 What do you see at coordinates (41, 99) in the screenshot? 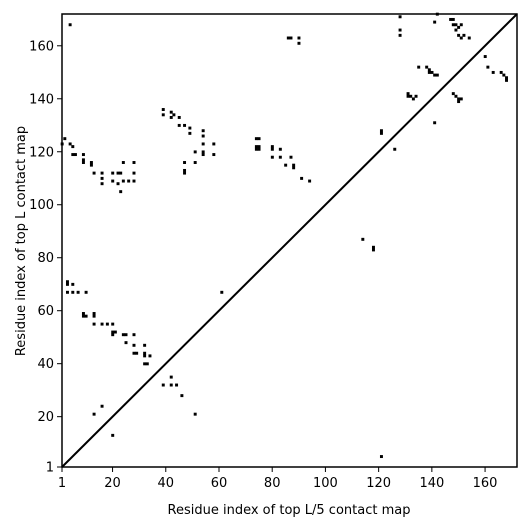
I see `y-tick-label: 140` at bounding box center [41, 99].